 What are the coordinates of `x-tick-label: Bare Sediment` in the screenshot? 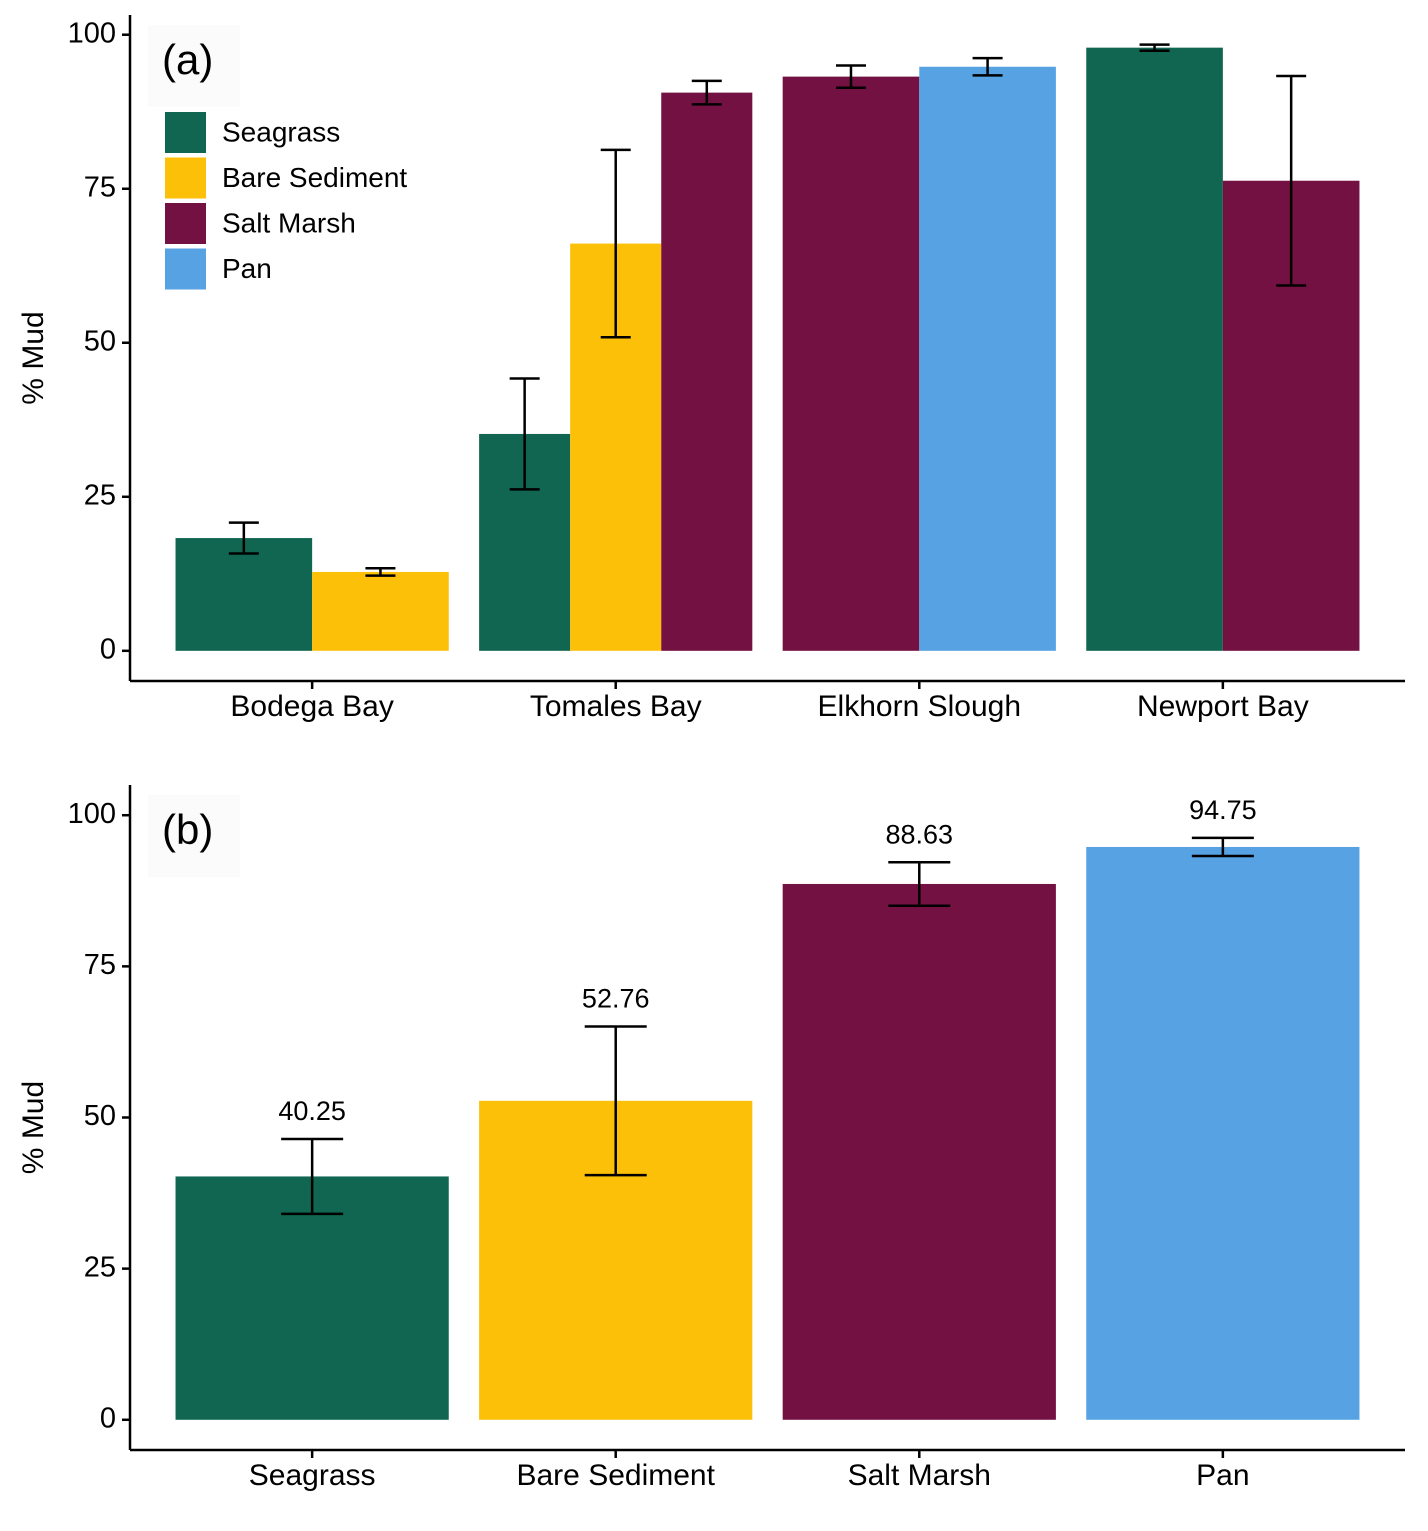 It's located at (615, 1475).